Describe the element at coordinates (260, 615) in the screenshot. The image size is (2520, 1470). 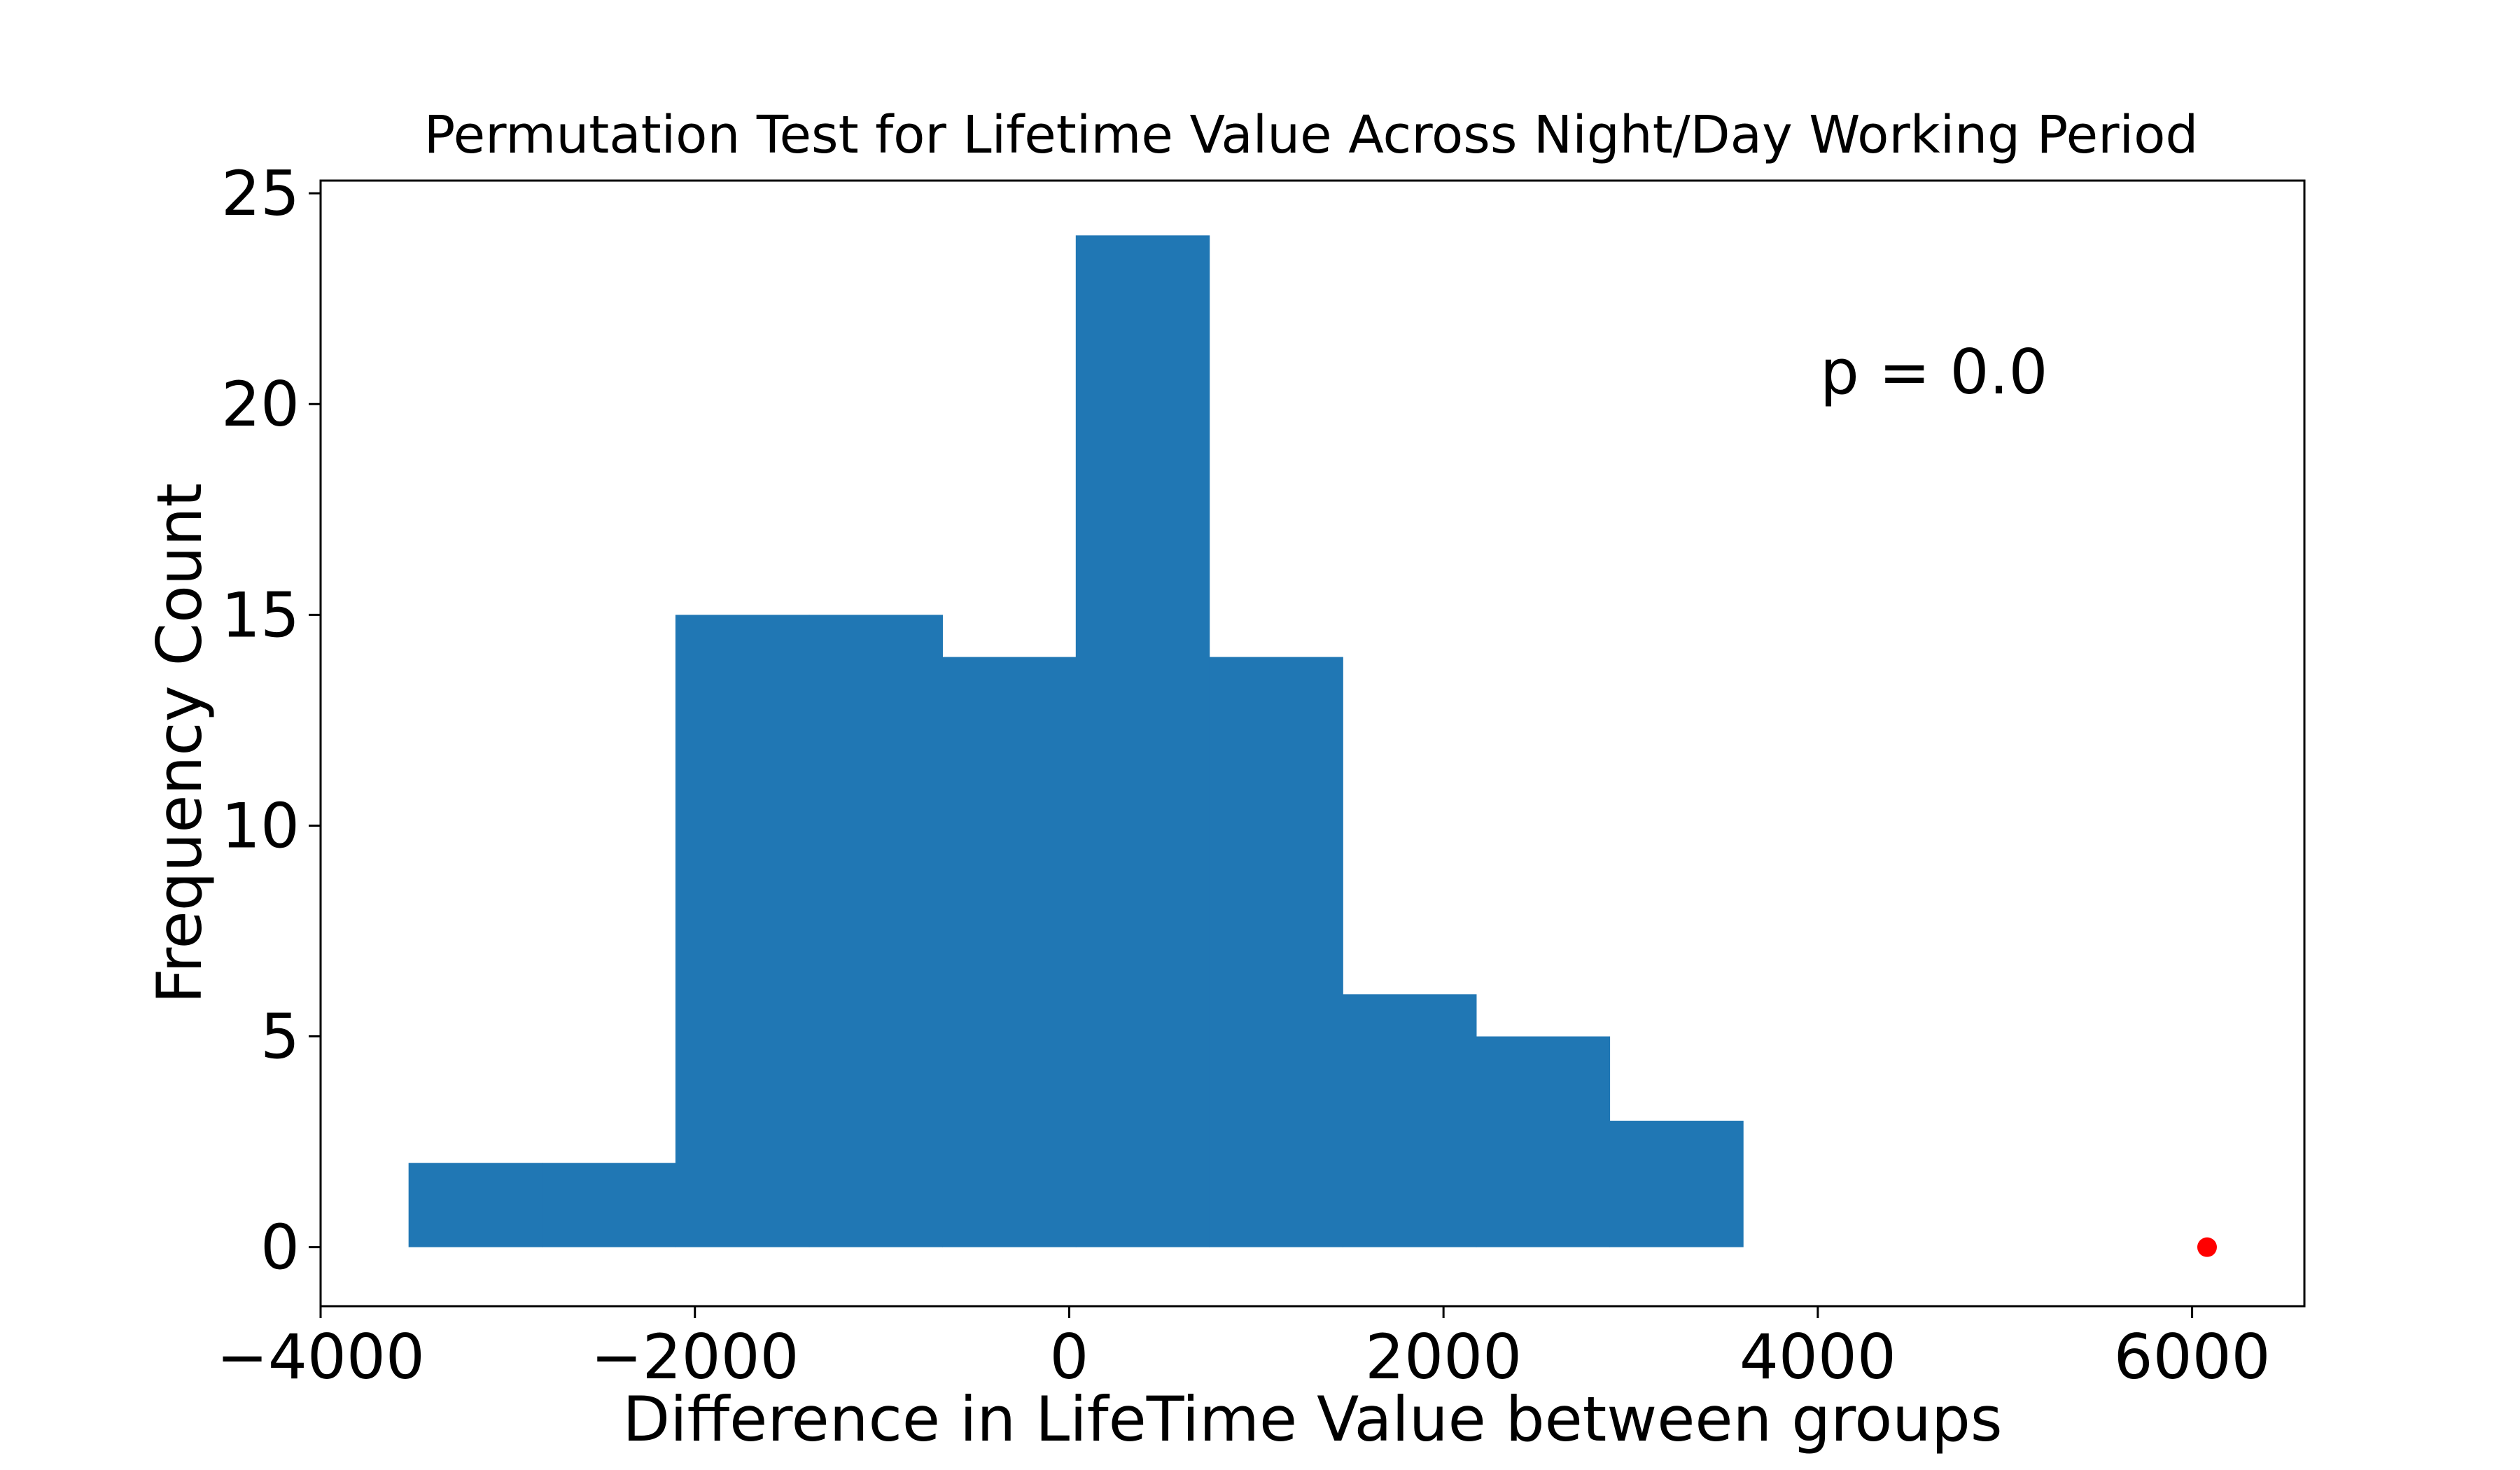
I see `y-tick-label: 15` at that location.